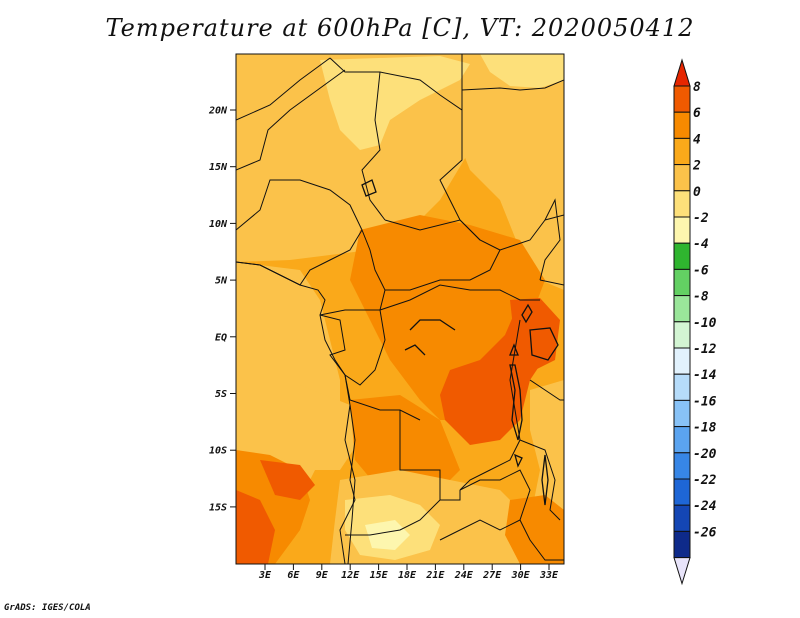  I want to click on colorbar-label: -6, so click(701, 270).